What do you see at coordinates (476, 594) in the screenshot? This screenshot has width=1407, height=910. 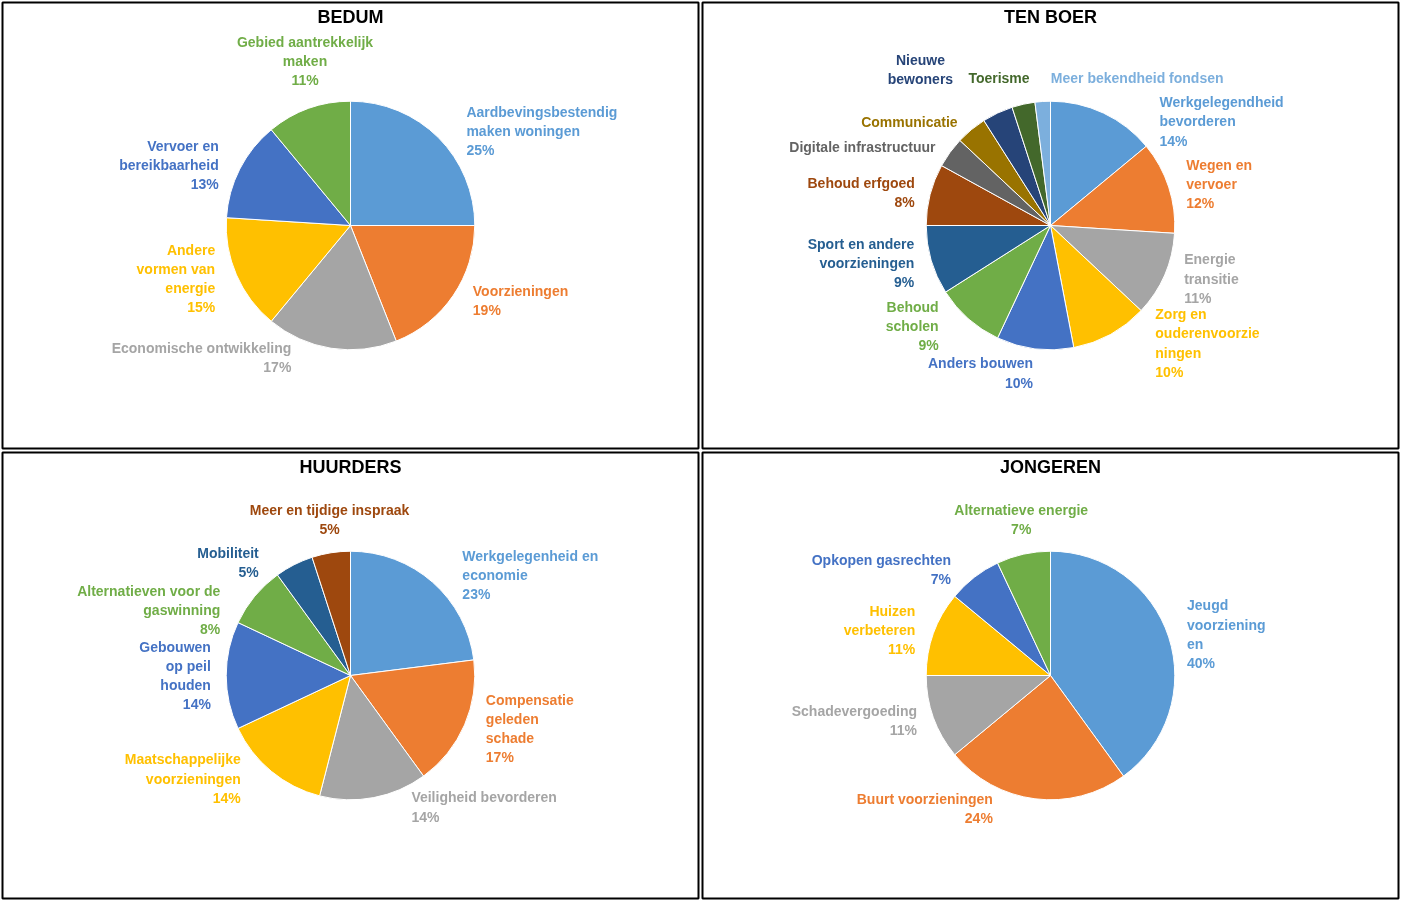 I see `data-label: 23%` at bounding box center [476, 594].